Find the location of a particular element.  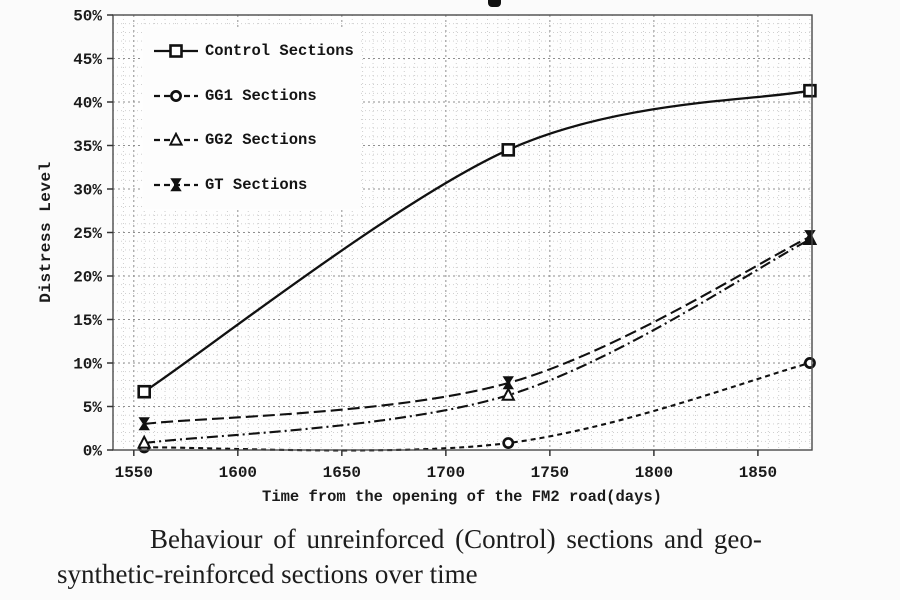

svg-text: 45% is located at coordinates (87, 60).